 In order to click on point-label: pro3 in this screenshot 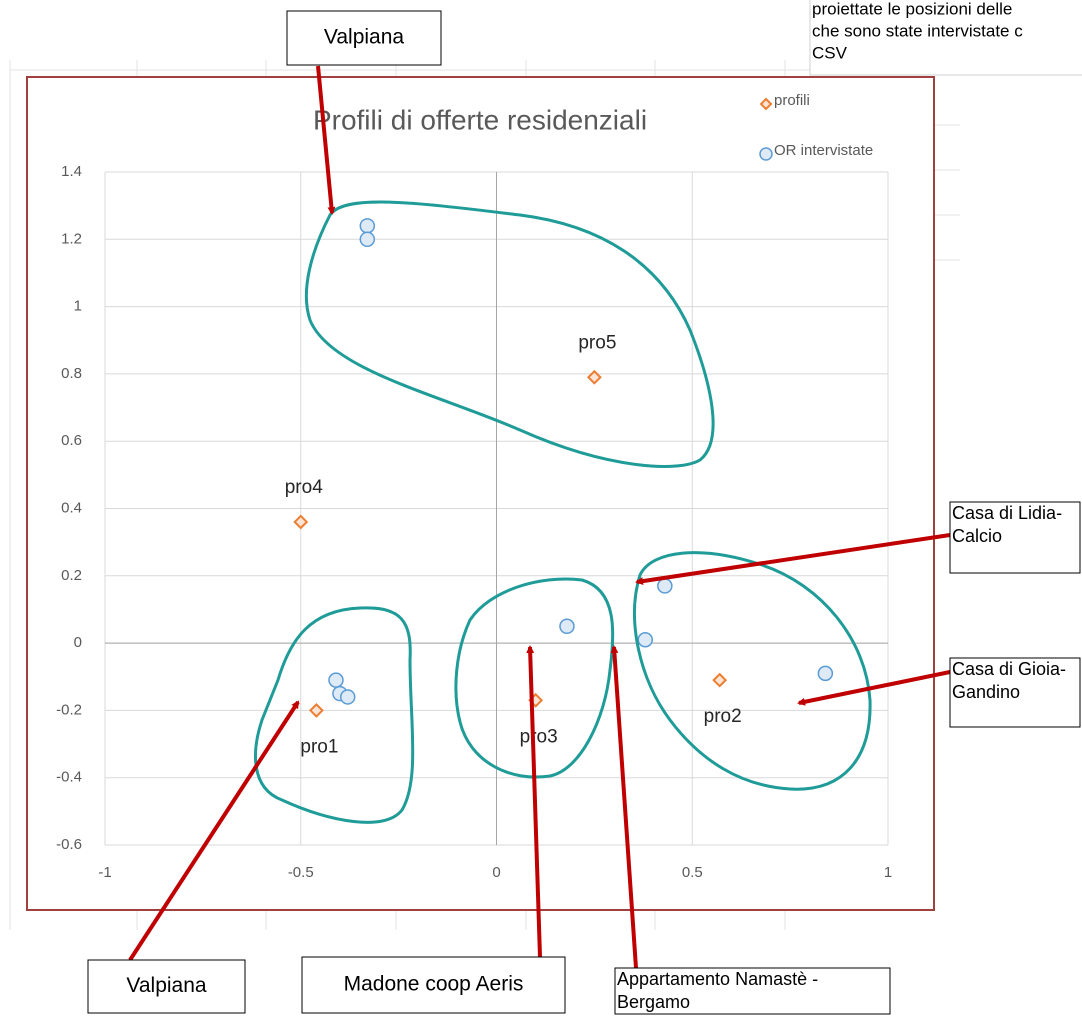, I will do `click(539, 736)`.